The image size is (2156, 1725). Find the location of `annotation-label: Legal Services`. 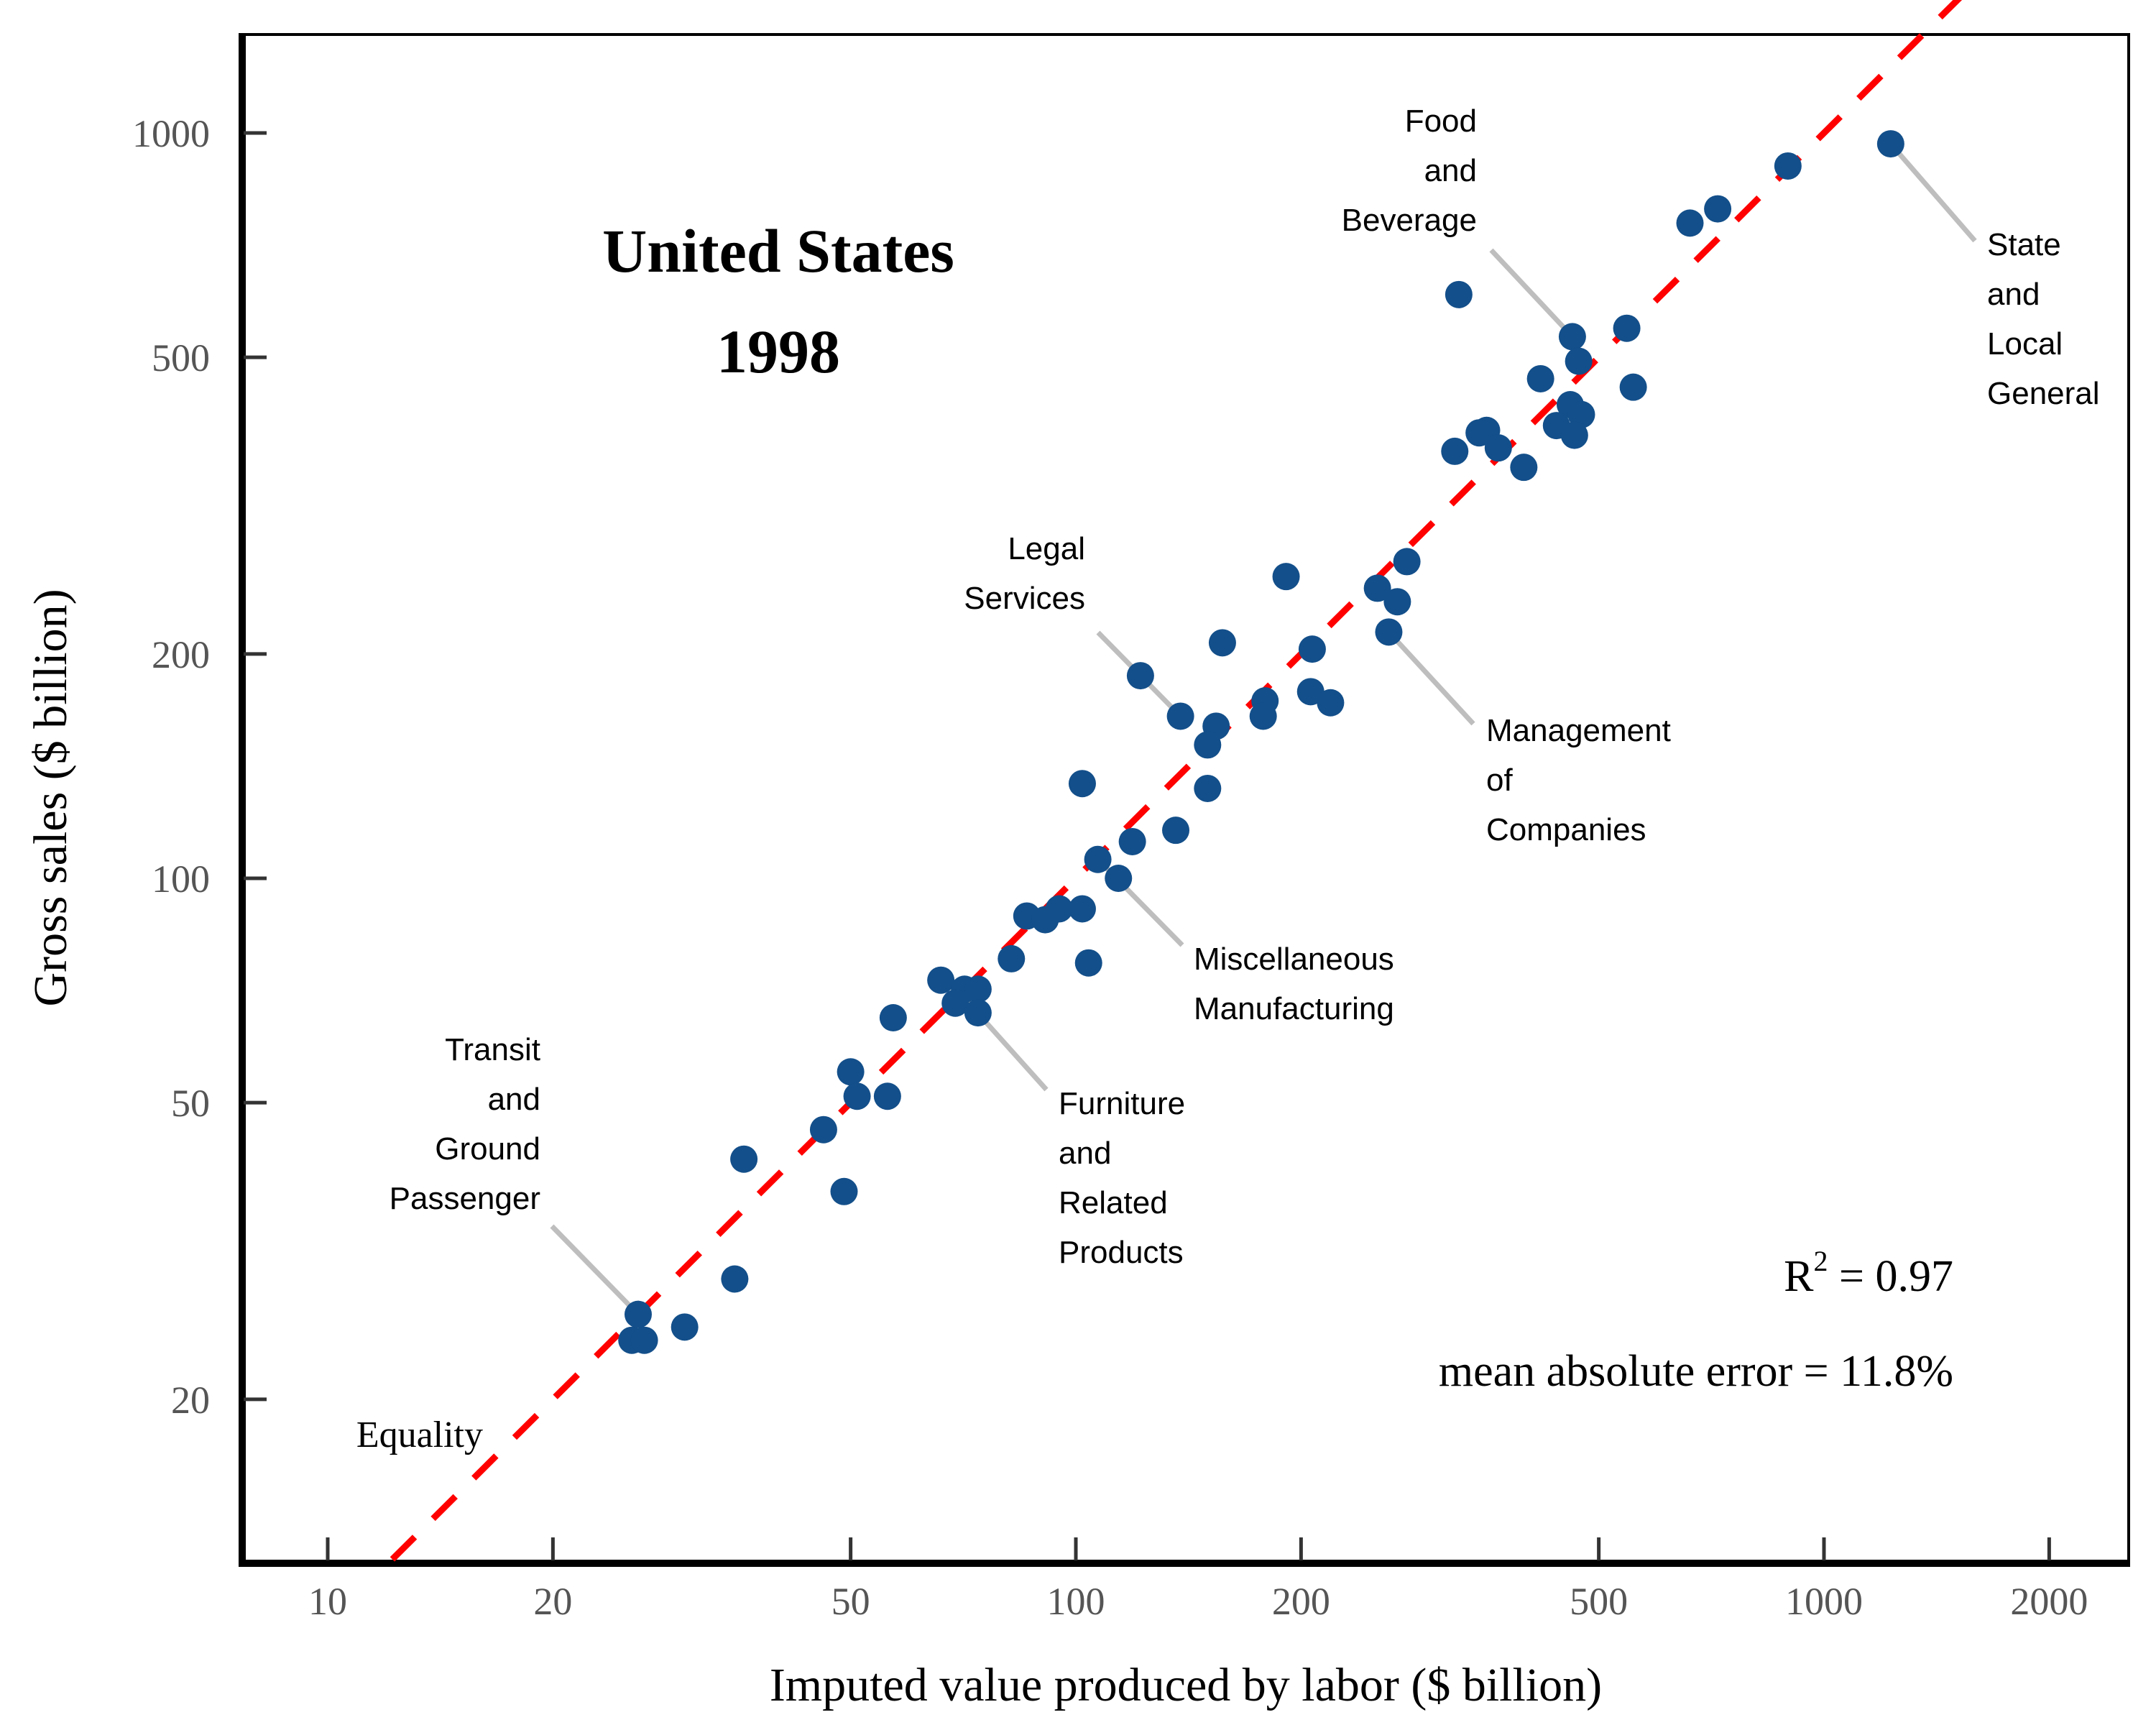

annotation-label: Legal Services is located at coordinates (1024, 573).